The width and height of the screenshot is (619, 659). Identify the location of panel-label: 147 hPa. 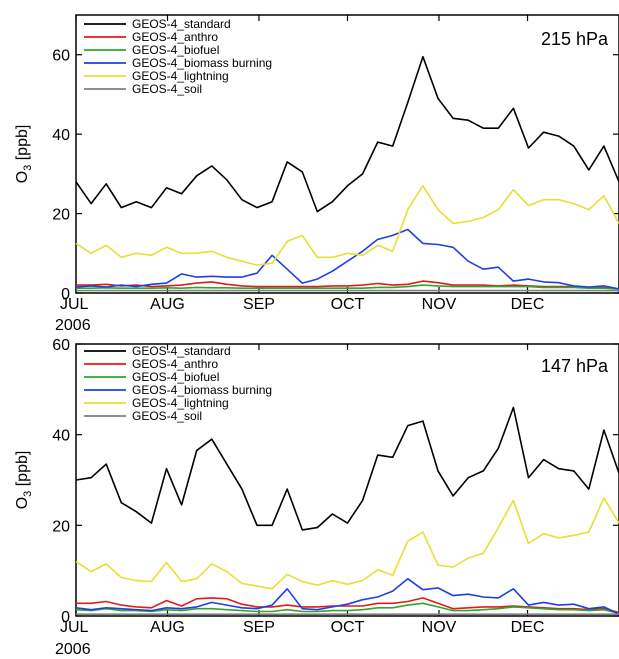
(575, 366).